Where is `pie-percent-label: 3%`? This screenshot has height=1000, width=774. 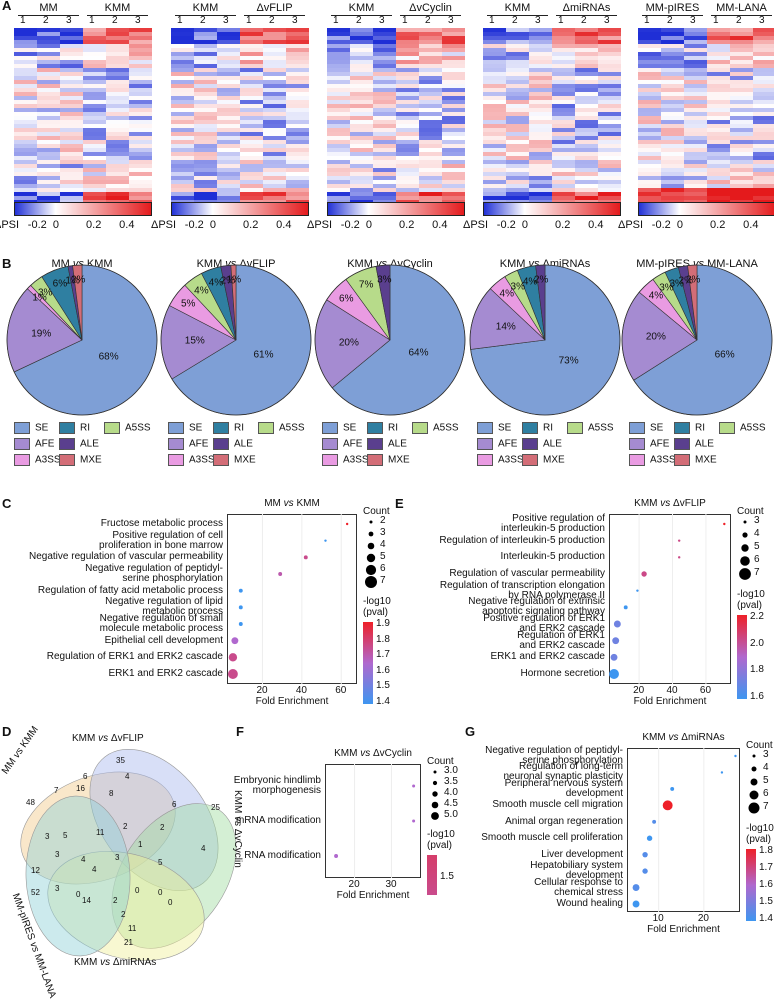 pie-percent-label: 3% is located at coordinates (384, 280).